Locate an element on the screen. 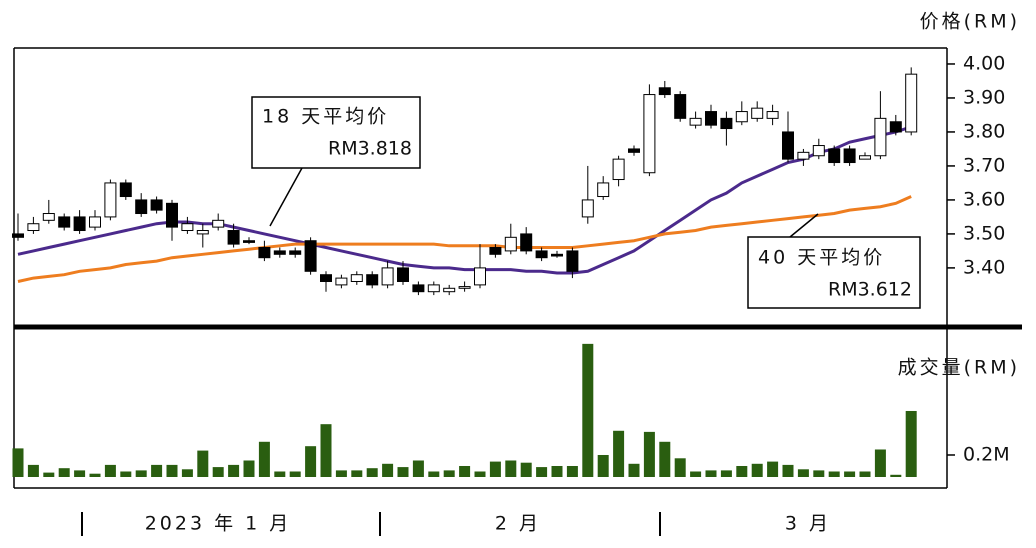  x-label: 2023 年 1 月 is located at coordinates (218, 524).